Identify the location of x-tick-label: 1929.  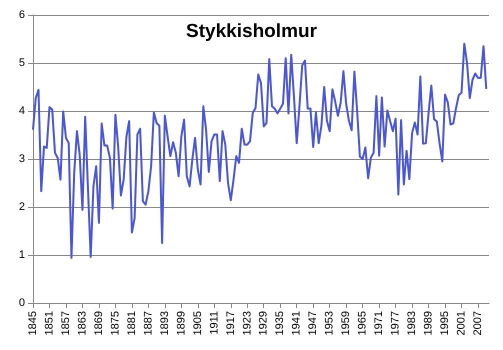
(264, 323).